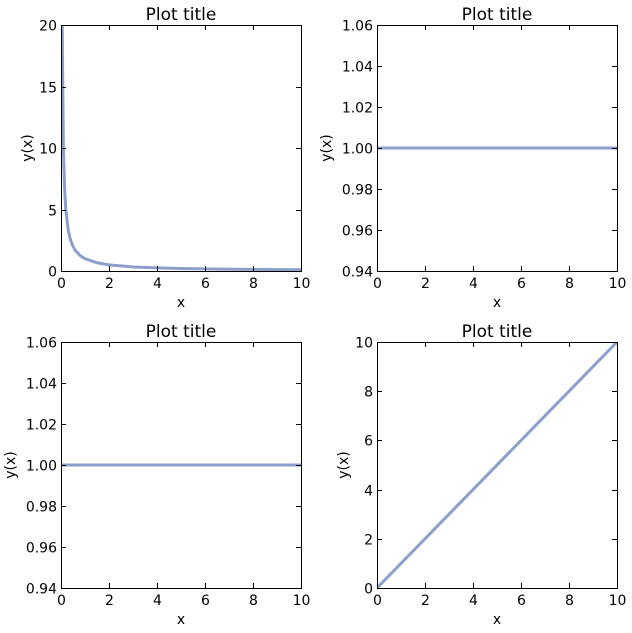  Describe the element at coordinates (368, 442) in the screenshot. I see `y-tick-label: 6` at that location.